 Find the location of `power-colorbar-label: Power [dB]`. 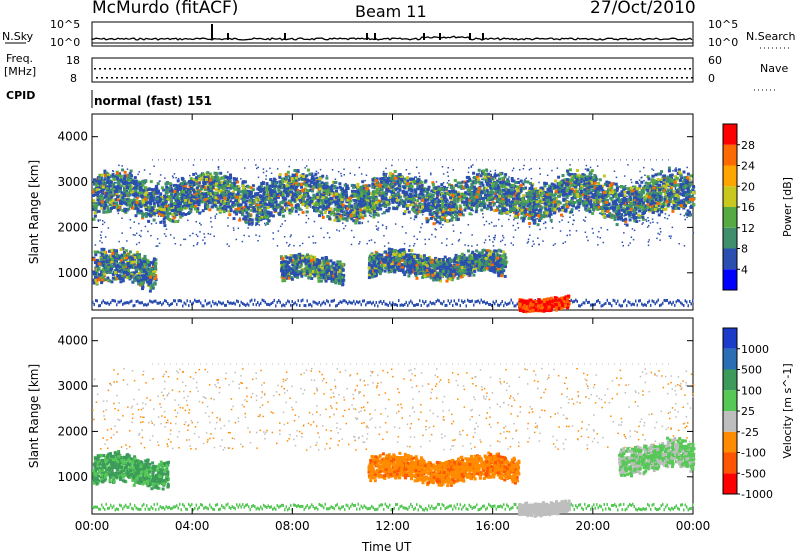

power-colorbar-label: Power [dB] is located at coordinates (787, 207).